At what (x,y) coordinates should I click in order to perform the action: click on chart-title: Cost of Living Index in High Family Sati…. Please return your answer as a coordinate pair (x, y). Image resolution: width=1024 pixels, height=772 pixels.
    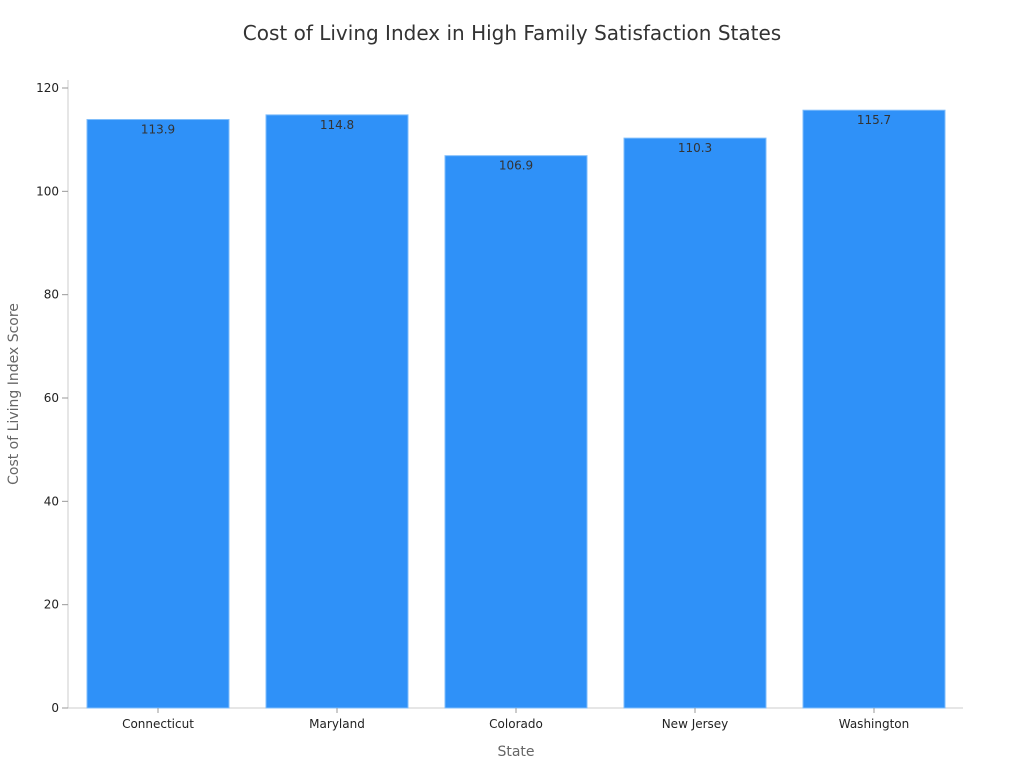
    Looking at the image, I should click on (512, 33).